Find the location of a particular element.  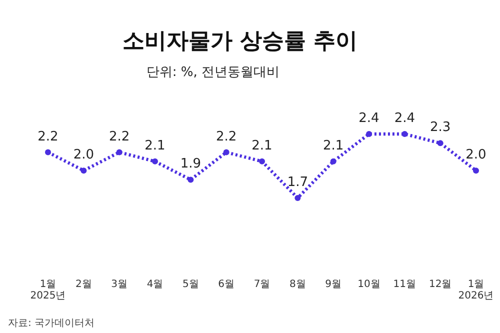

x-tick-label: 1월 2025년 is located at coordinates (48, 290).